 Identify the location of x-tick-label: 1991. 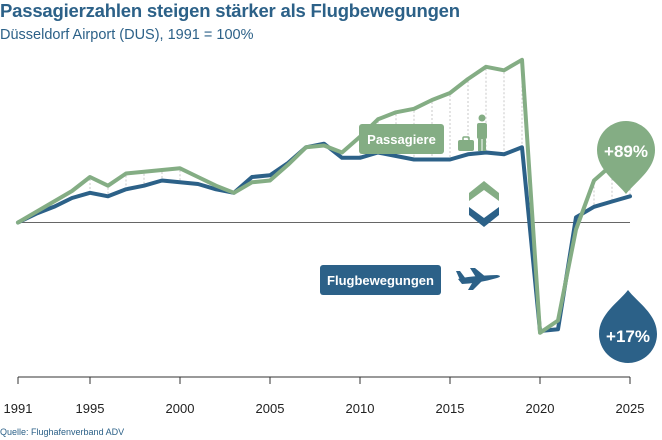
(18, 408).